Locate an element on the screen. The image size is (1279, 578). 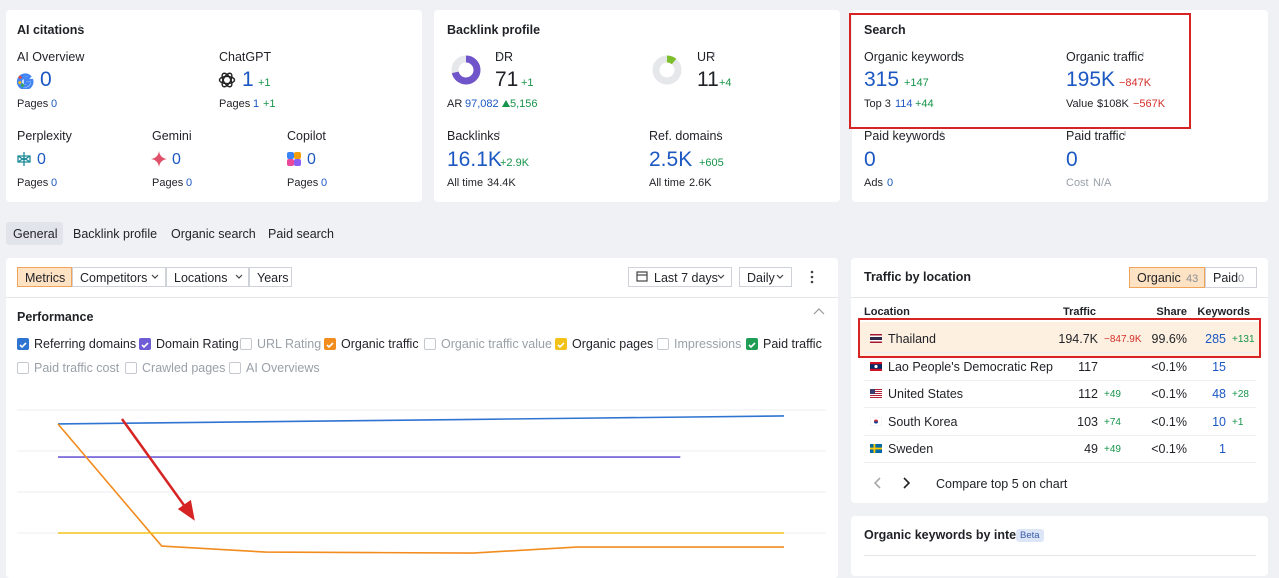
metric-label: AI Overview is located at coordinates (51, 57).